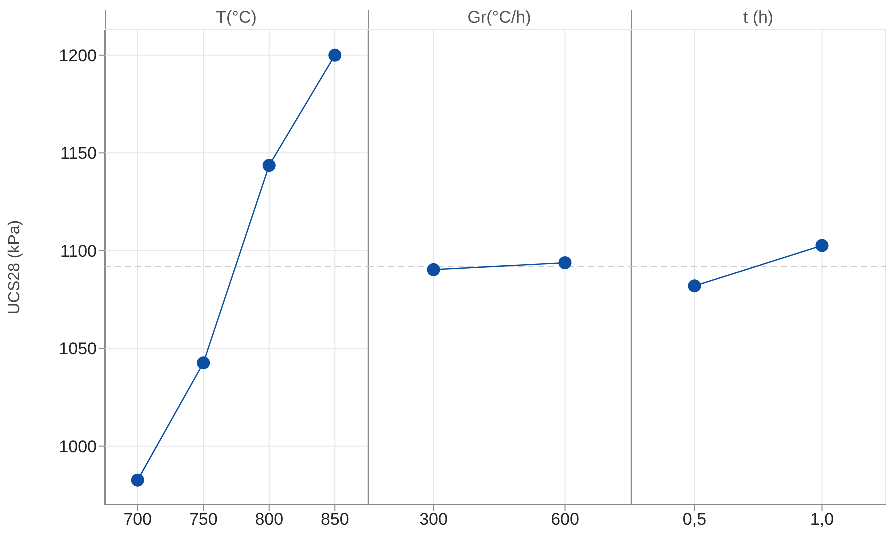  I want to click on x-tick-label: 300, so click(434, 520).